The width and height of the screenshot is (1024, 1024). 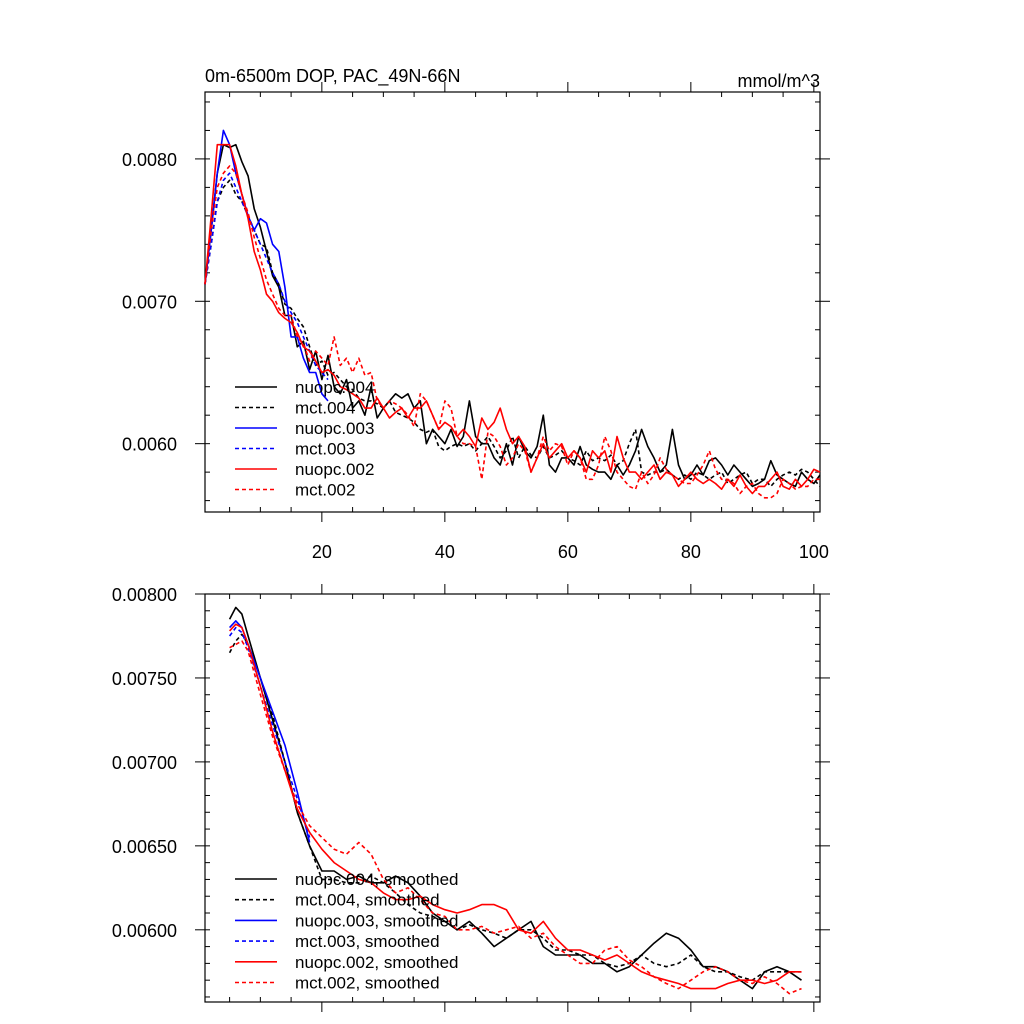 I want to click on legend-label-mct-003-smoothed: mct.003, smoothed, so click(x=367, y=941).